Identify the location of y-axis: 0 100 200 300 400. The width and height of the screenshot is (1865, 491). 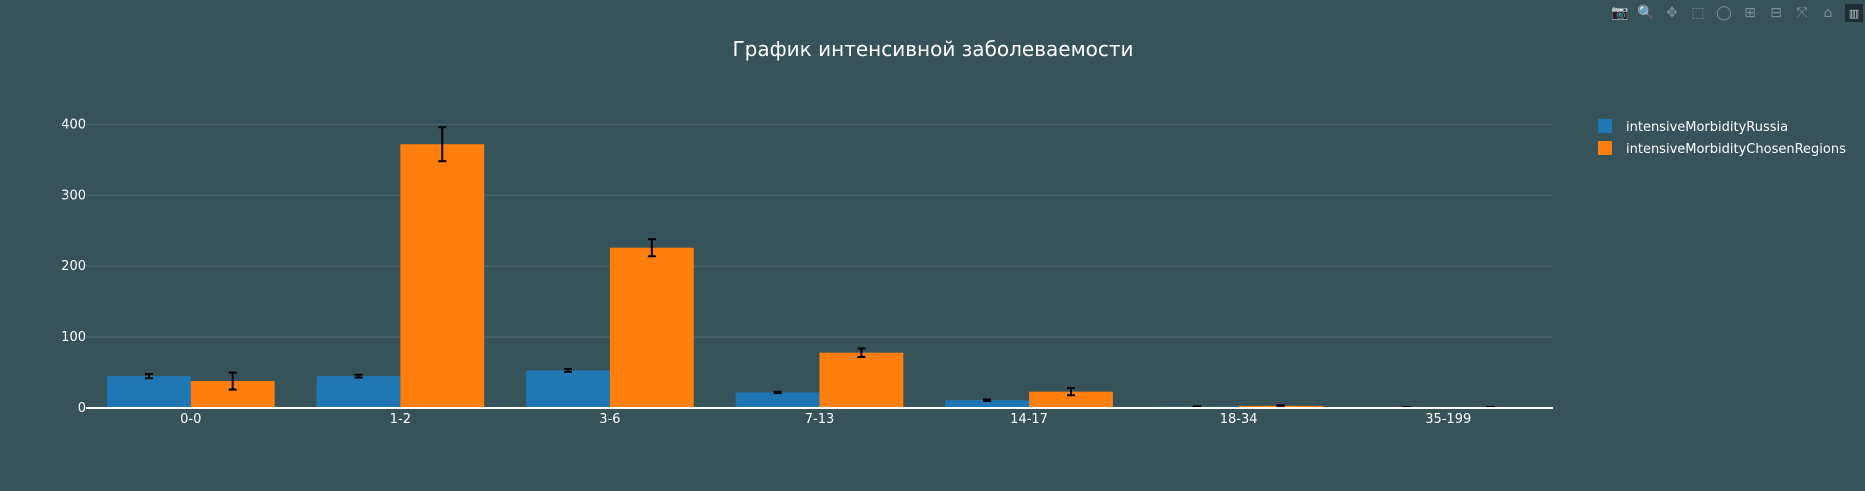
(73, 266).